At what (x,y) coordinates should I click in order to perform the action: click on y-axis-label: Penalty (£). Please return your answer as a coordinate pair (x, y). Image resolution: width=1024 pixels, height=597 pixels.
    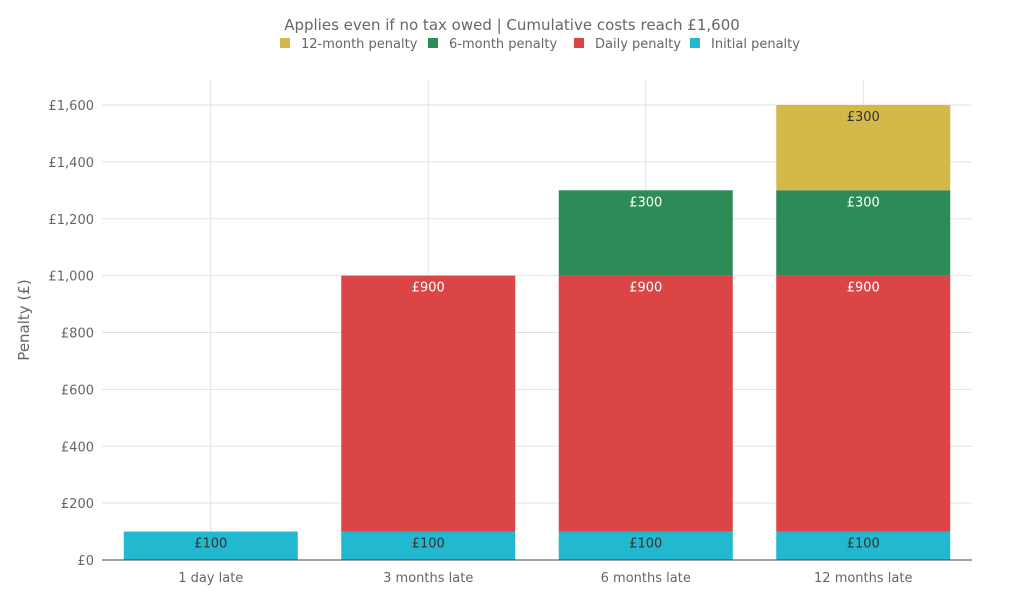
    Looking at the image, I should click on (24, 319).